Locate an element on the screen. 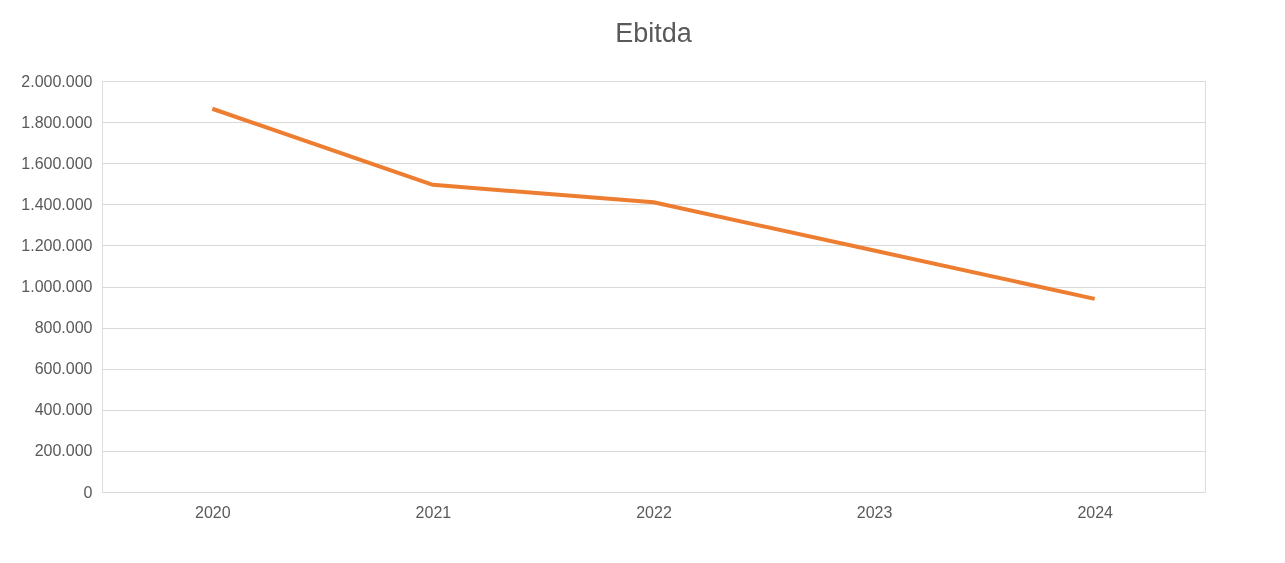 The height and width of the screenshot is (563, 1285). chart-title: Ebitda is located at coordinates (654, 33).